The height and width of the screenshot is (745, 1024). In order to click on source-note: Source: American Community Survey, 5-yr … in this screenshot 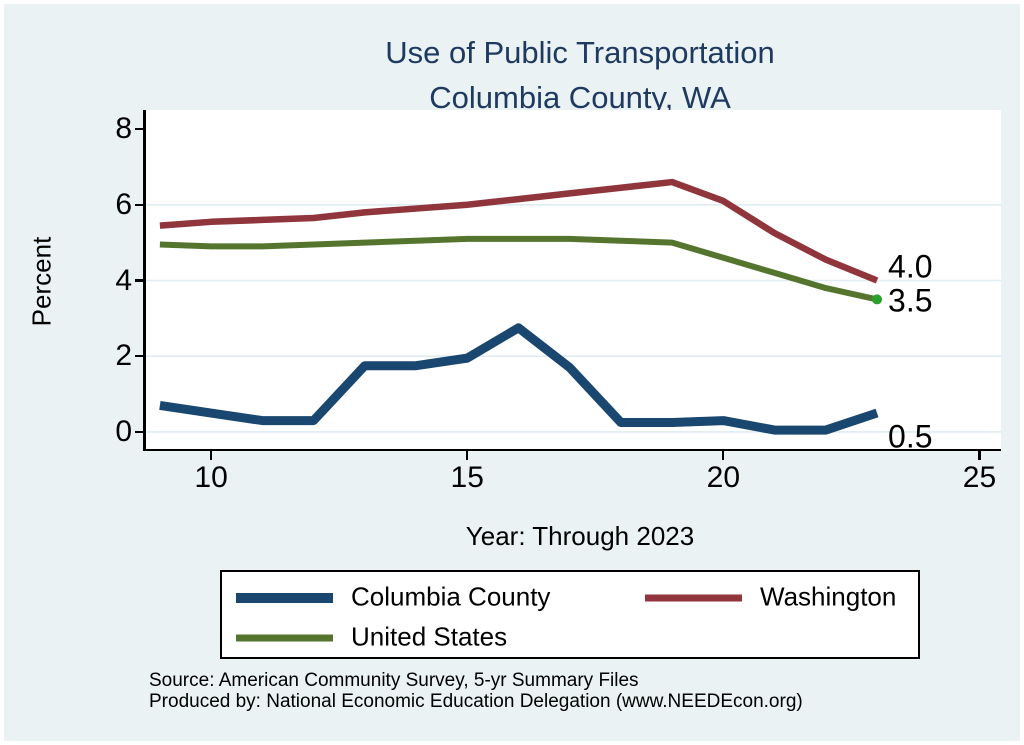, I will do `click(394, 680)`.